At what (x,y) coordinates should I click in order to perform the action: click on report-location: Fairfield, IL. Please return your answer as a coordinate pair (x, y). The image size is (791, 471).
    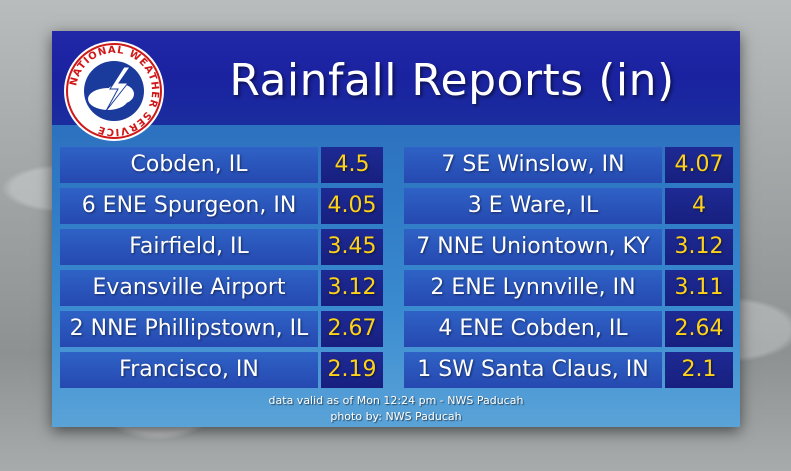
    Looking at the image, I should click on (189, 247).